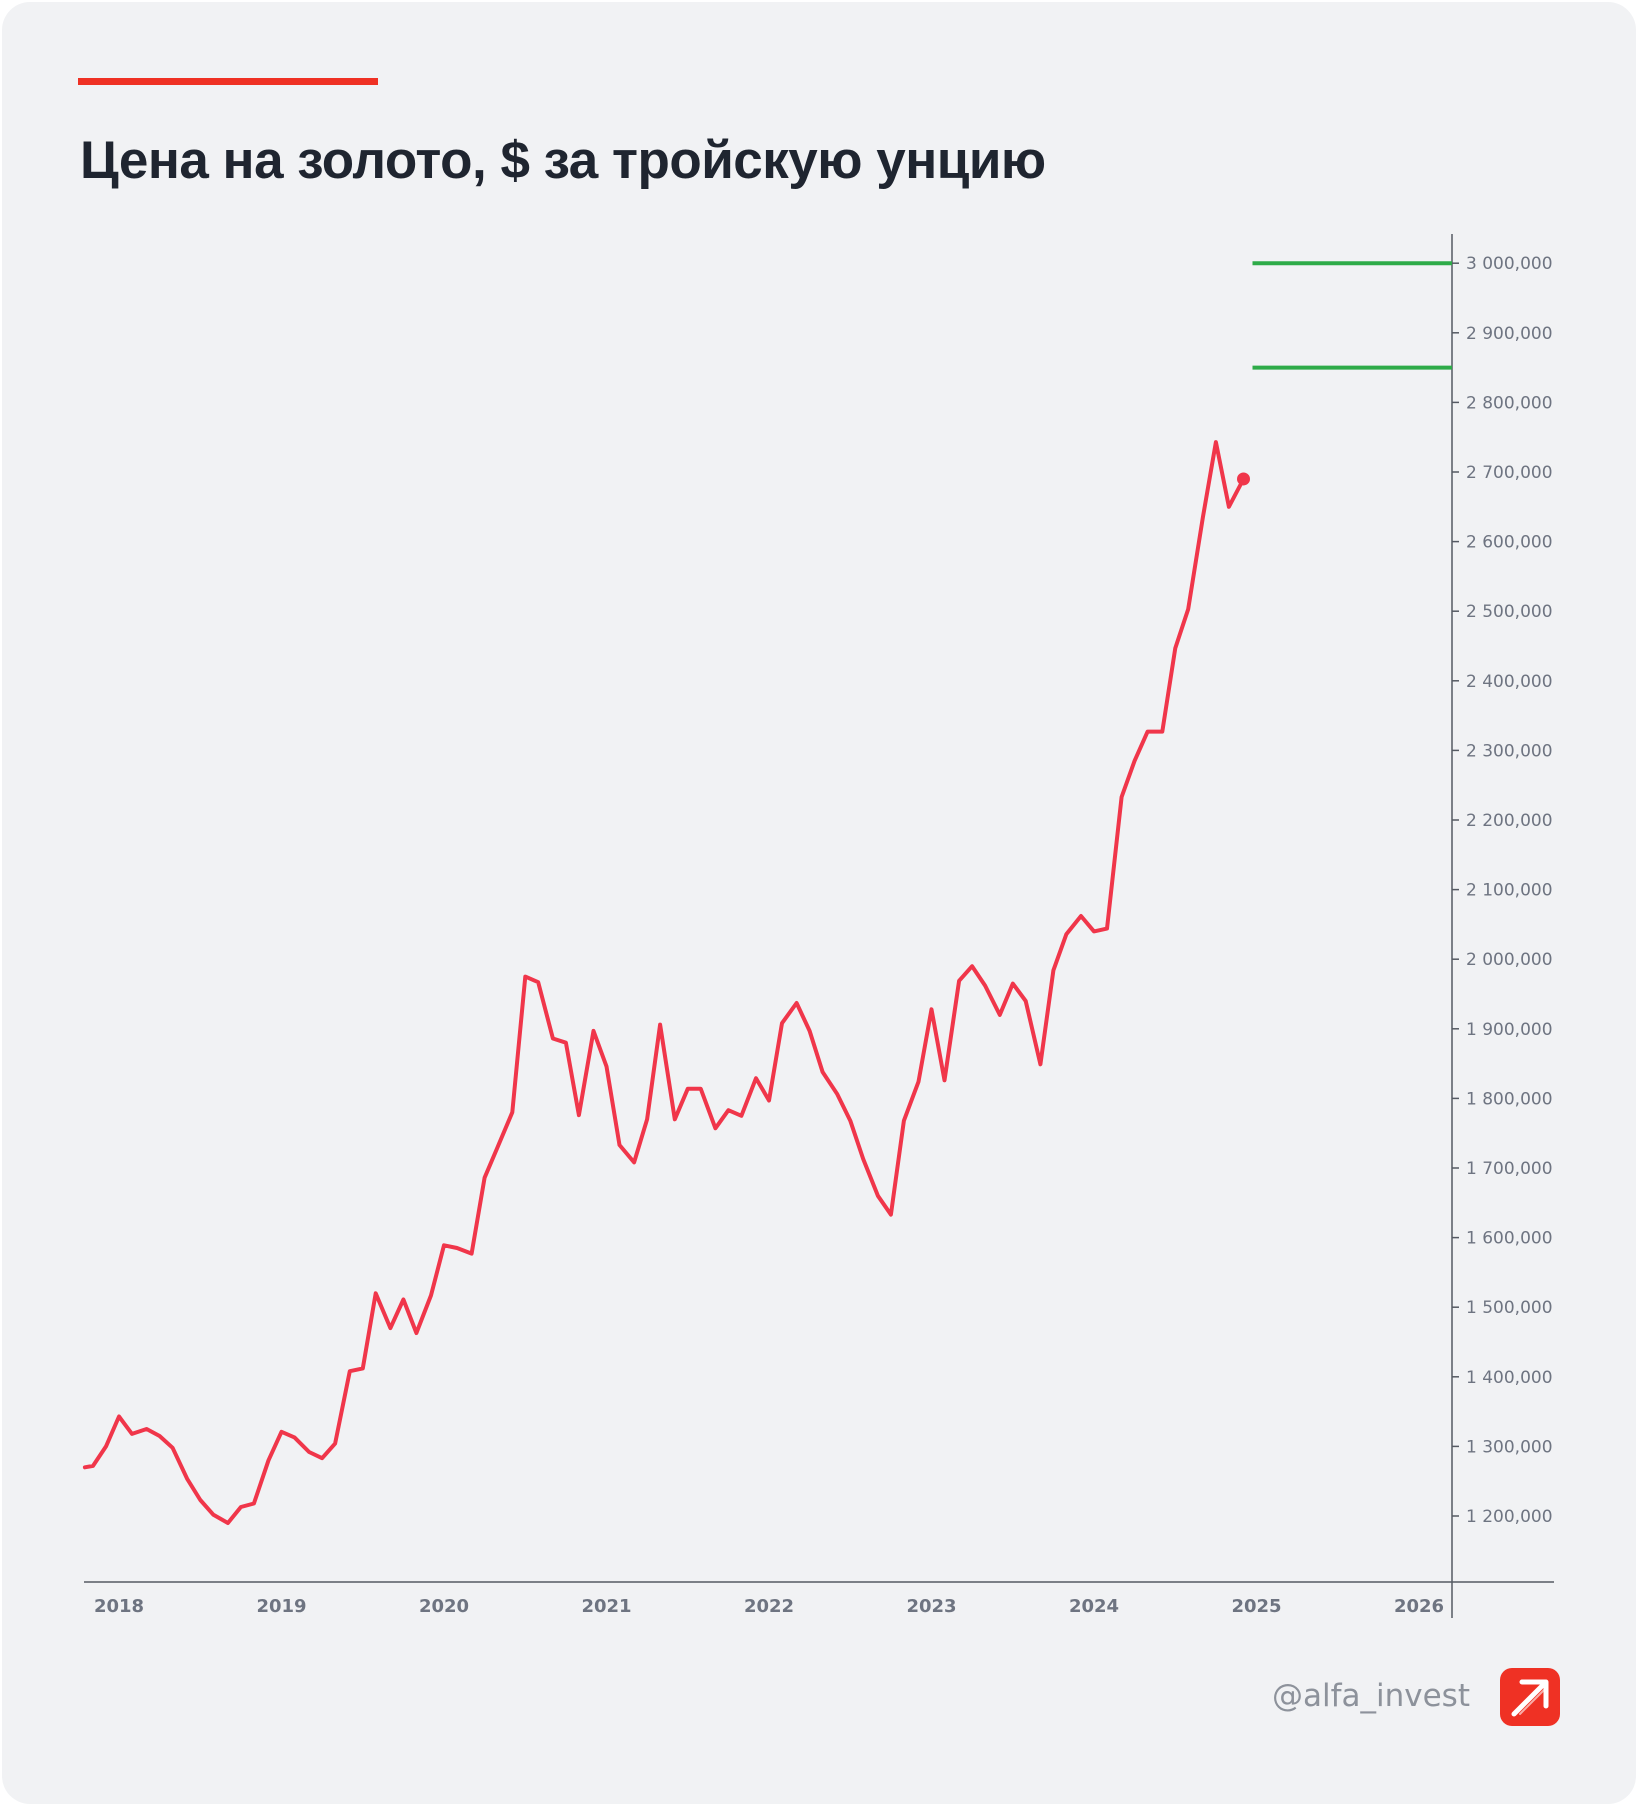 This screenshot has height=1806, width=1638. What do you see at coordinates (1530, 1697) in the screenshot?
I see `alfa-logo-icon` at bounding box center [1530, 1697].